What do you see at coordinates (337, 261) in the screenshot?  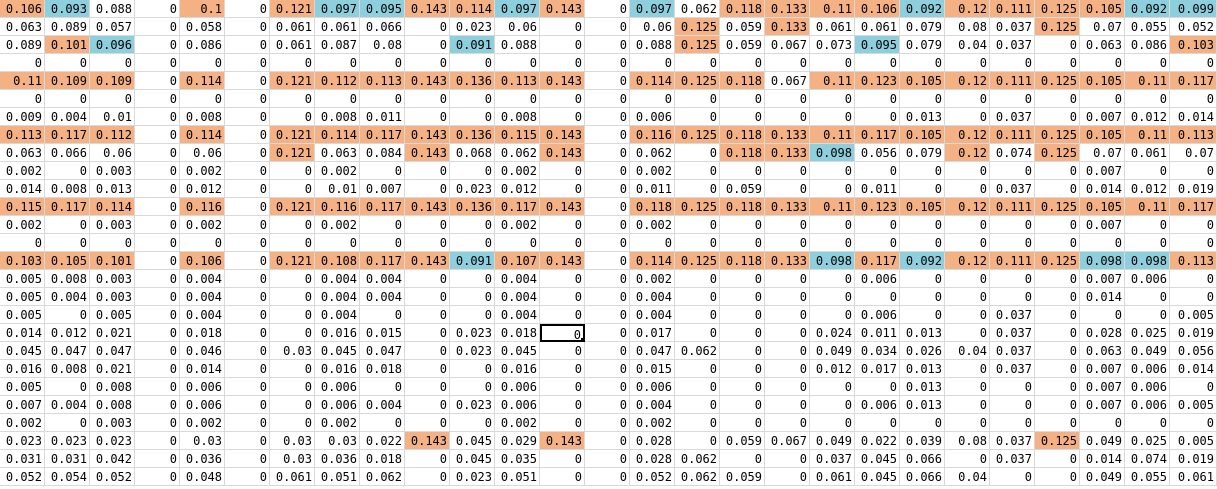 I see `table-cell: 0.108` at bounding box center [337, 261].